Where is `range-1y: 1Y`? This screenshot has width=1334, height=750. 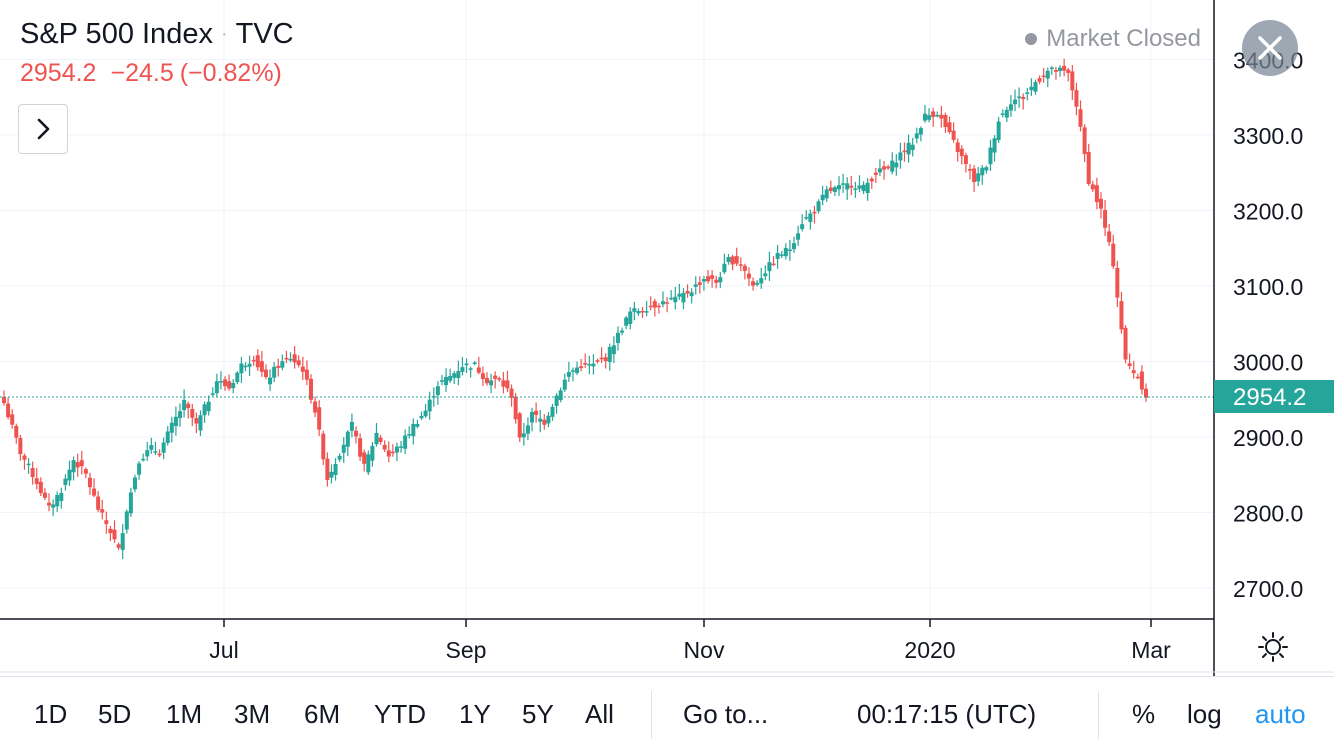 range-1y: 1Y is located at coordinates (475, 714).